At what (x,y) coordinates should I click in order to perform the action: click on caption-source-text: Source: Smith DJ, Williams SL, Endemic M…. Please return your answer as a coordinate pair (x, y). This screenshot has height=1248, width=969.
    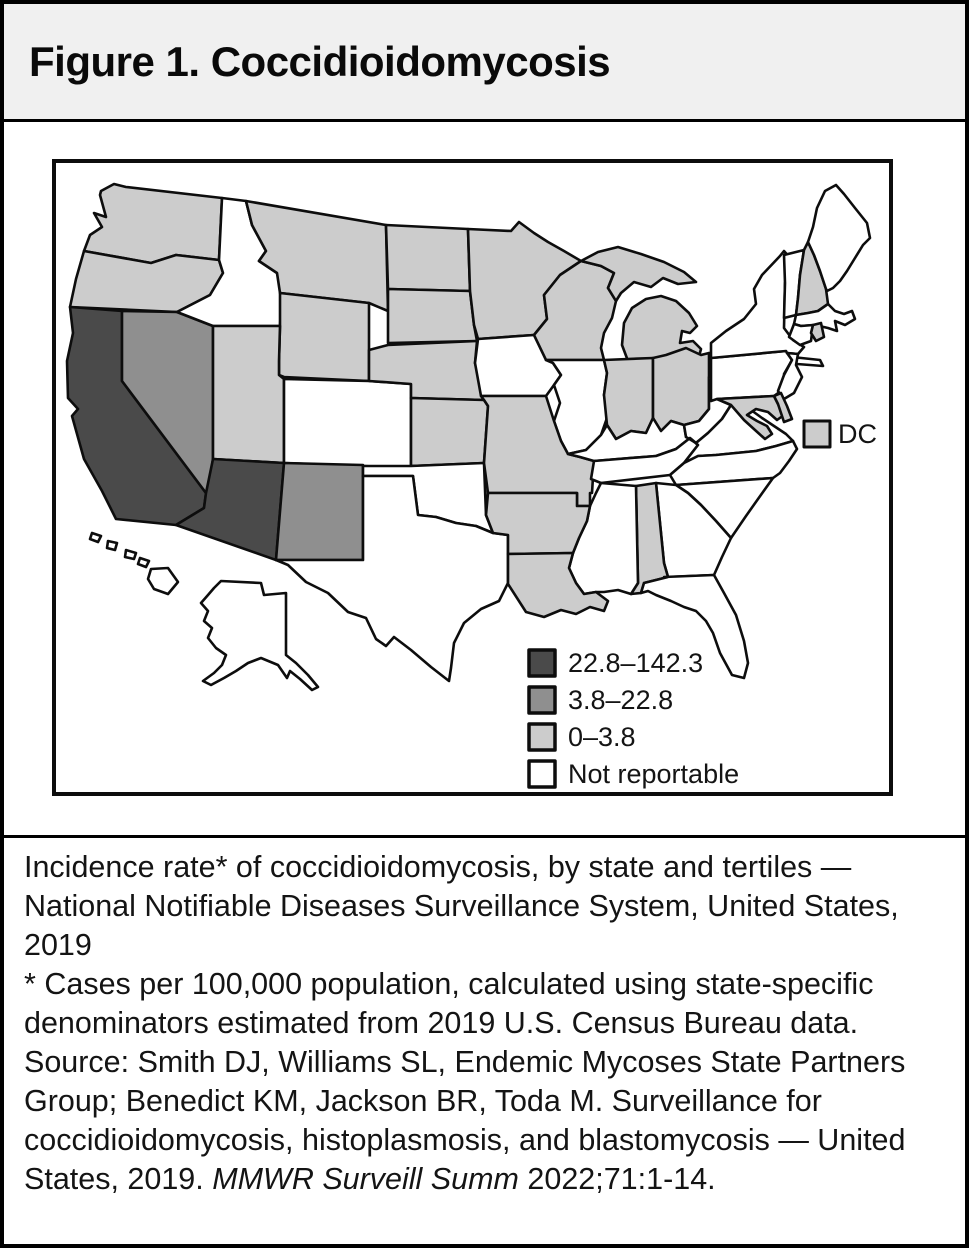
    Looking at the image, I should click on (465, 1120).